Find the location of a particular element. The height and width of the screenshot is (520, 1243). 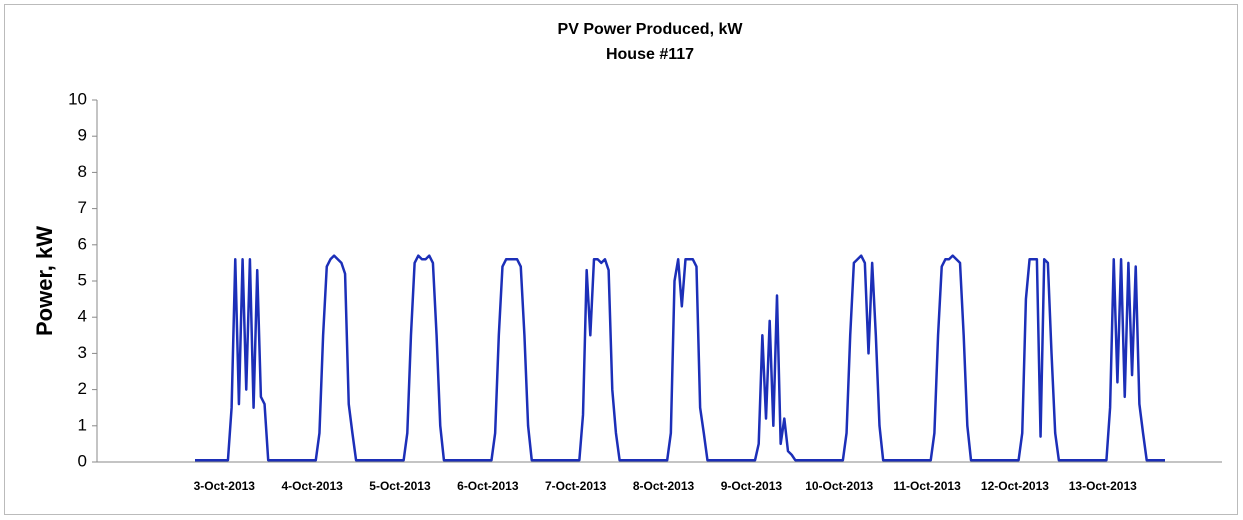

x-tick-label: 9-Oct-2013 is located at coordinates (752, 486).